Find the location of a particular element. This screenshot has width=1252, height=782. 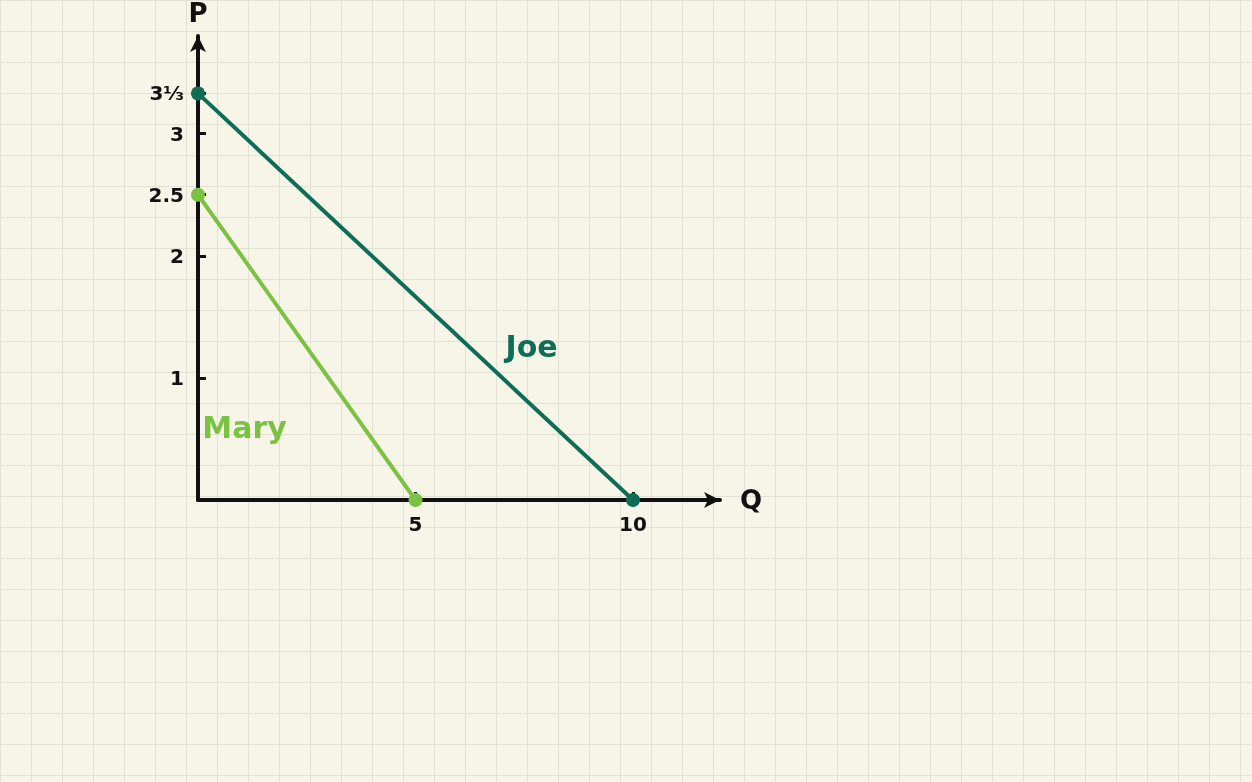

y-tick-label: 3 is located at coordinates (177, 133).